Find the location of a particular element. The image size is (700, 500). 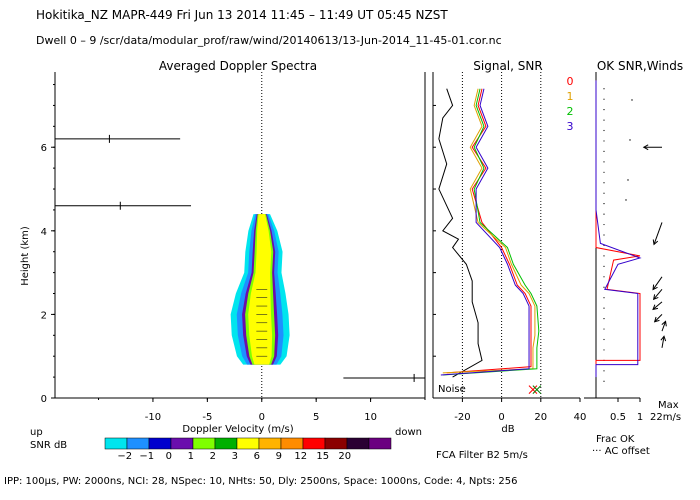

height-tick-label: 0 is located at coordinates (44, 399).